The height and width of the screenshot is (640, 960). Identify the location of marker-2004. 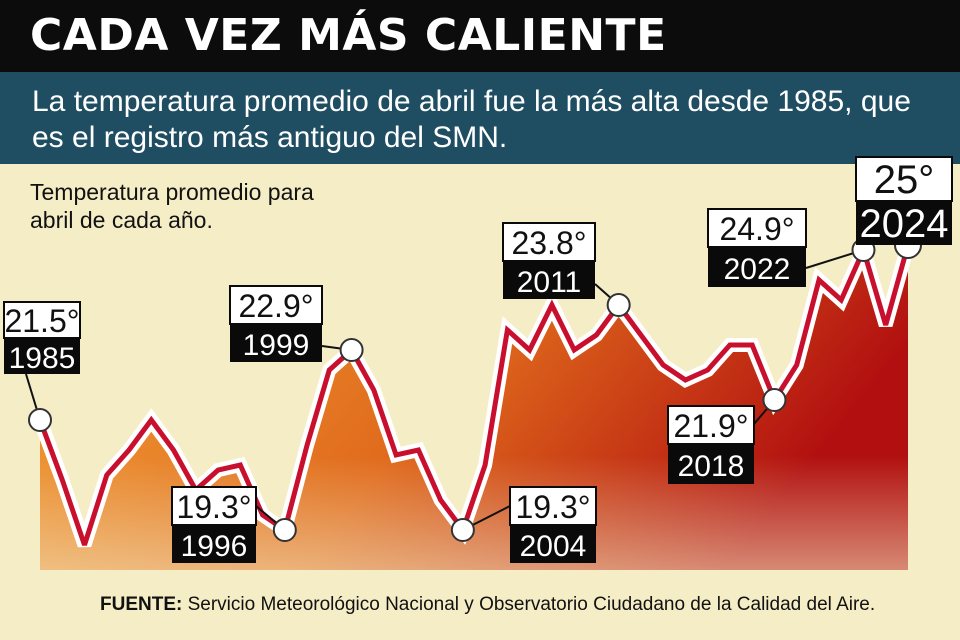
(462, 530).